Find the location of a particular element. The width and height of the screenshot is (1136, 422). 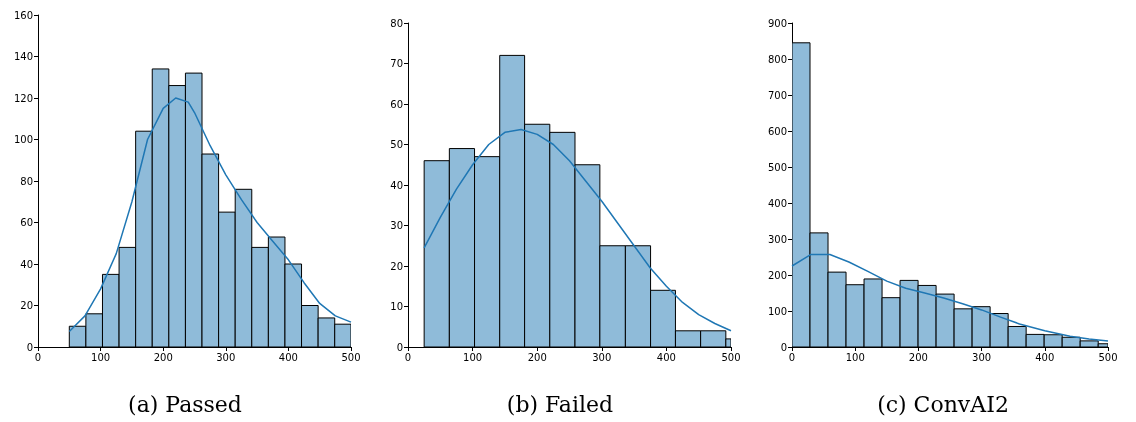

y-tick-label: 70 is located at coordinates (396, 63).